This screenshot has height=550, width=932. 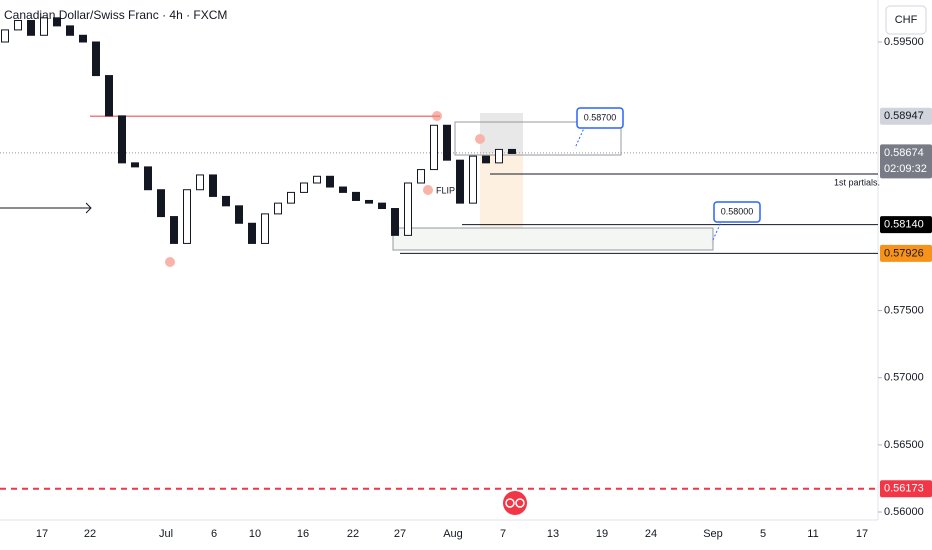 What do you see at coordinates (904, 512) in the screenshot?
I see `y-tick-label: 0.56000` at bounding box center [904, 512].